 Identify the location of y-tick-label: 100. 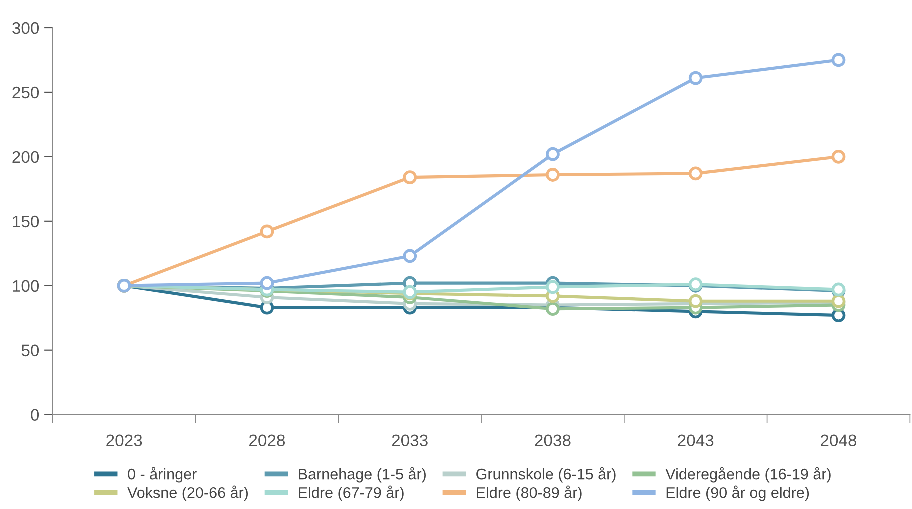
(26, 286).